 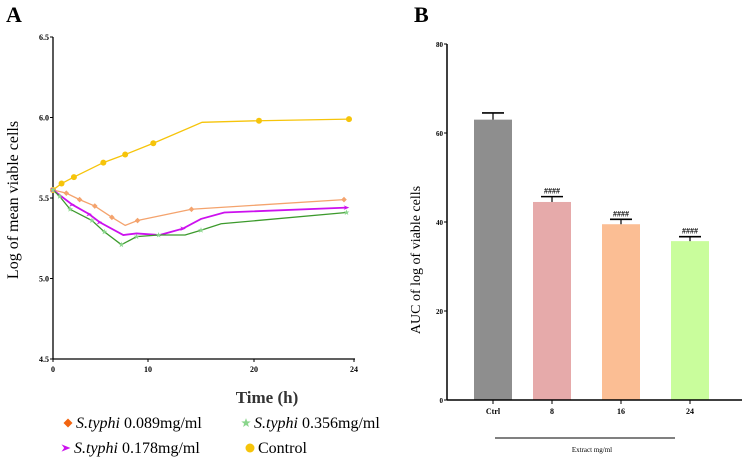 What do you see at coordinates (44, 118) in the screenshot?
I see `y-tick-label: 6.0` at bounding box center [44, 118].